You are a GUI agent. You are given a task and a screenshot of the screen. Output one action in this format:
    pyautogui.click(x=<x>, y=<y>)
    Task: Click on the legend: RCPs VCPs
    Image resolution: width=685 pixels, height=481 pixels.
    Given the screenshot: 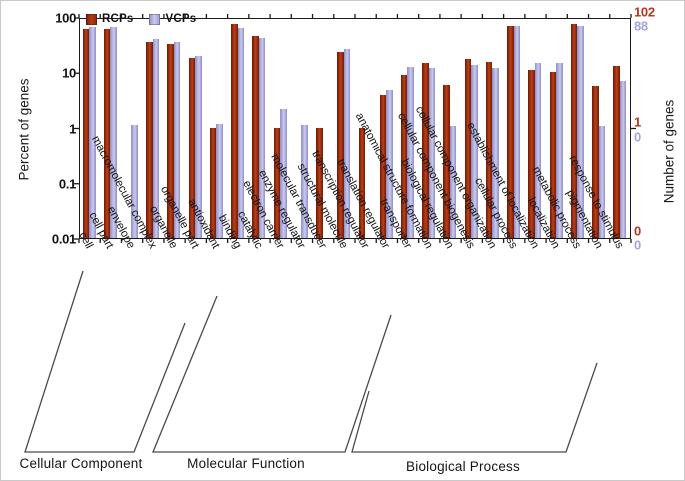 What is the action you would take?
    pyautogui.click(x=149, y=19)
    